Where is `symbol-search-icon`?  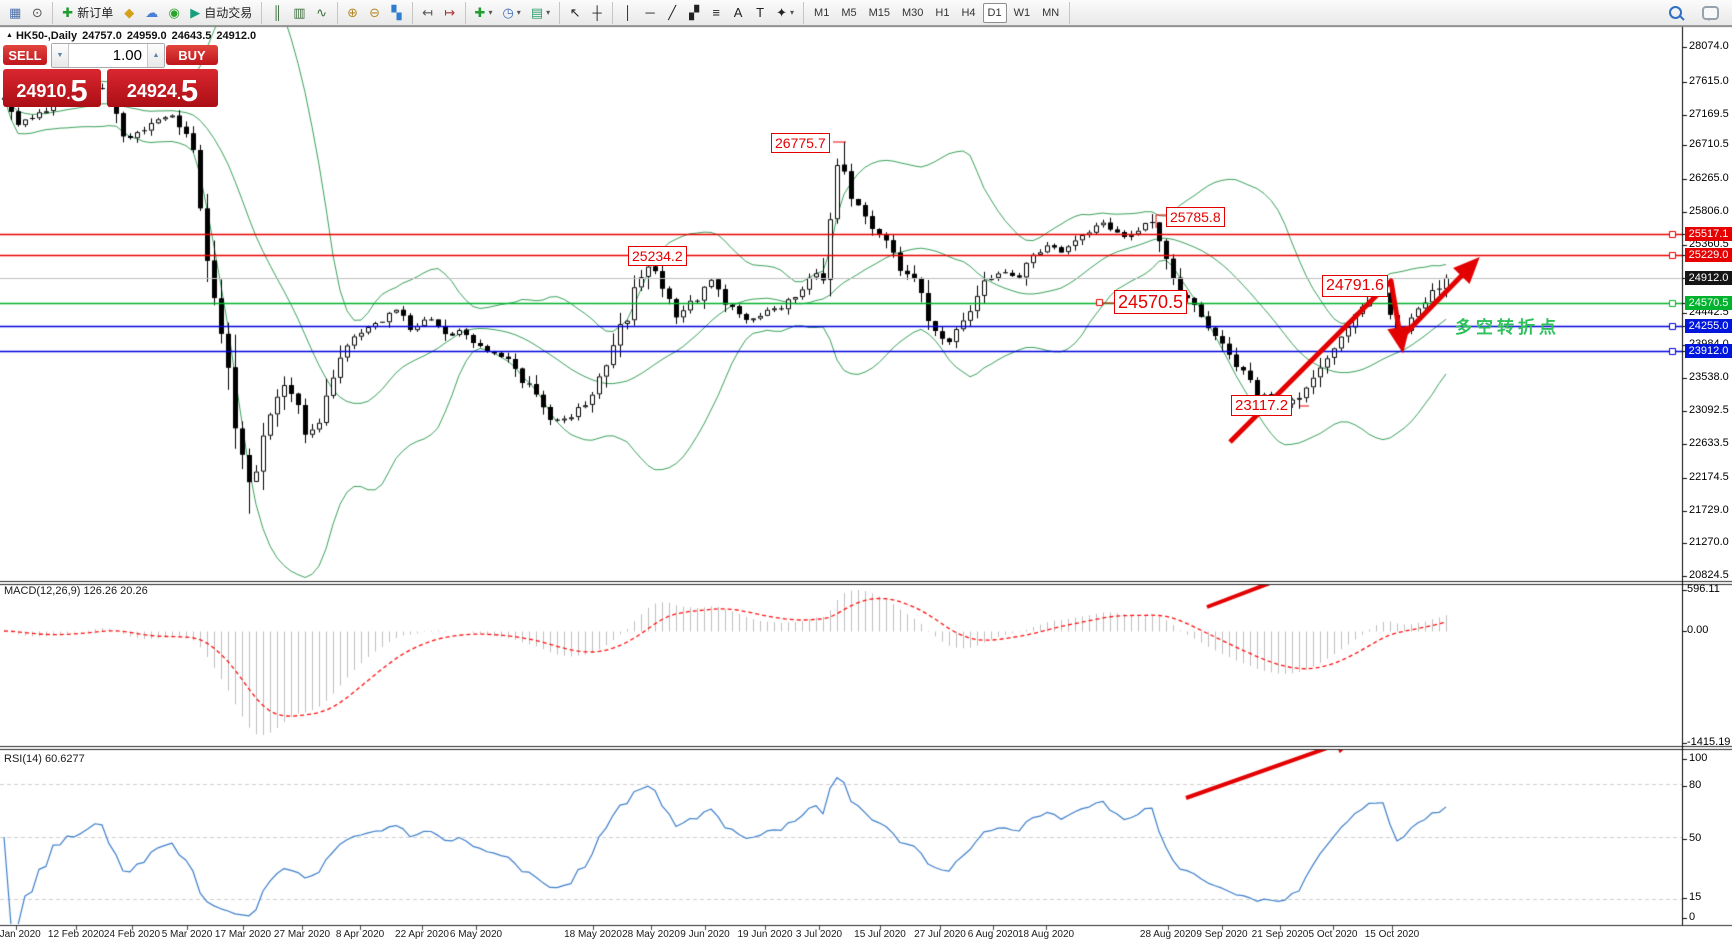
symbol-search-icon is located at coordinates (1675, 12).